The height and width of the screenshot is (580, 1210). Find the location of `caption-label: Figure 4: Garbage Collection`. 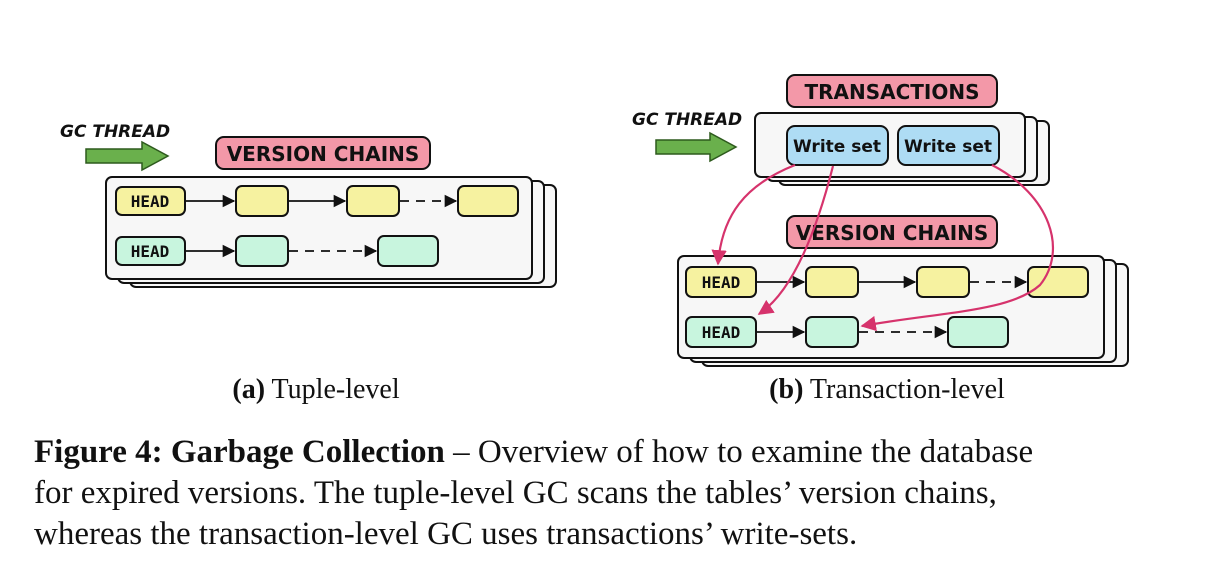

caption-label: Figure 4: Garbage Collection is located at coordinates (239, 452).